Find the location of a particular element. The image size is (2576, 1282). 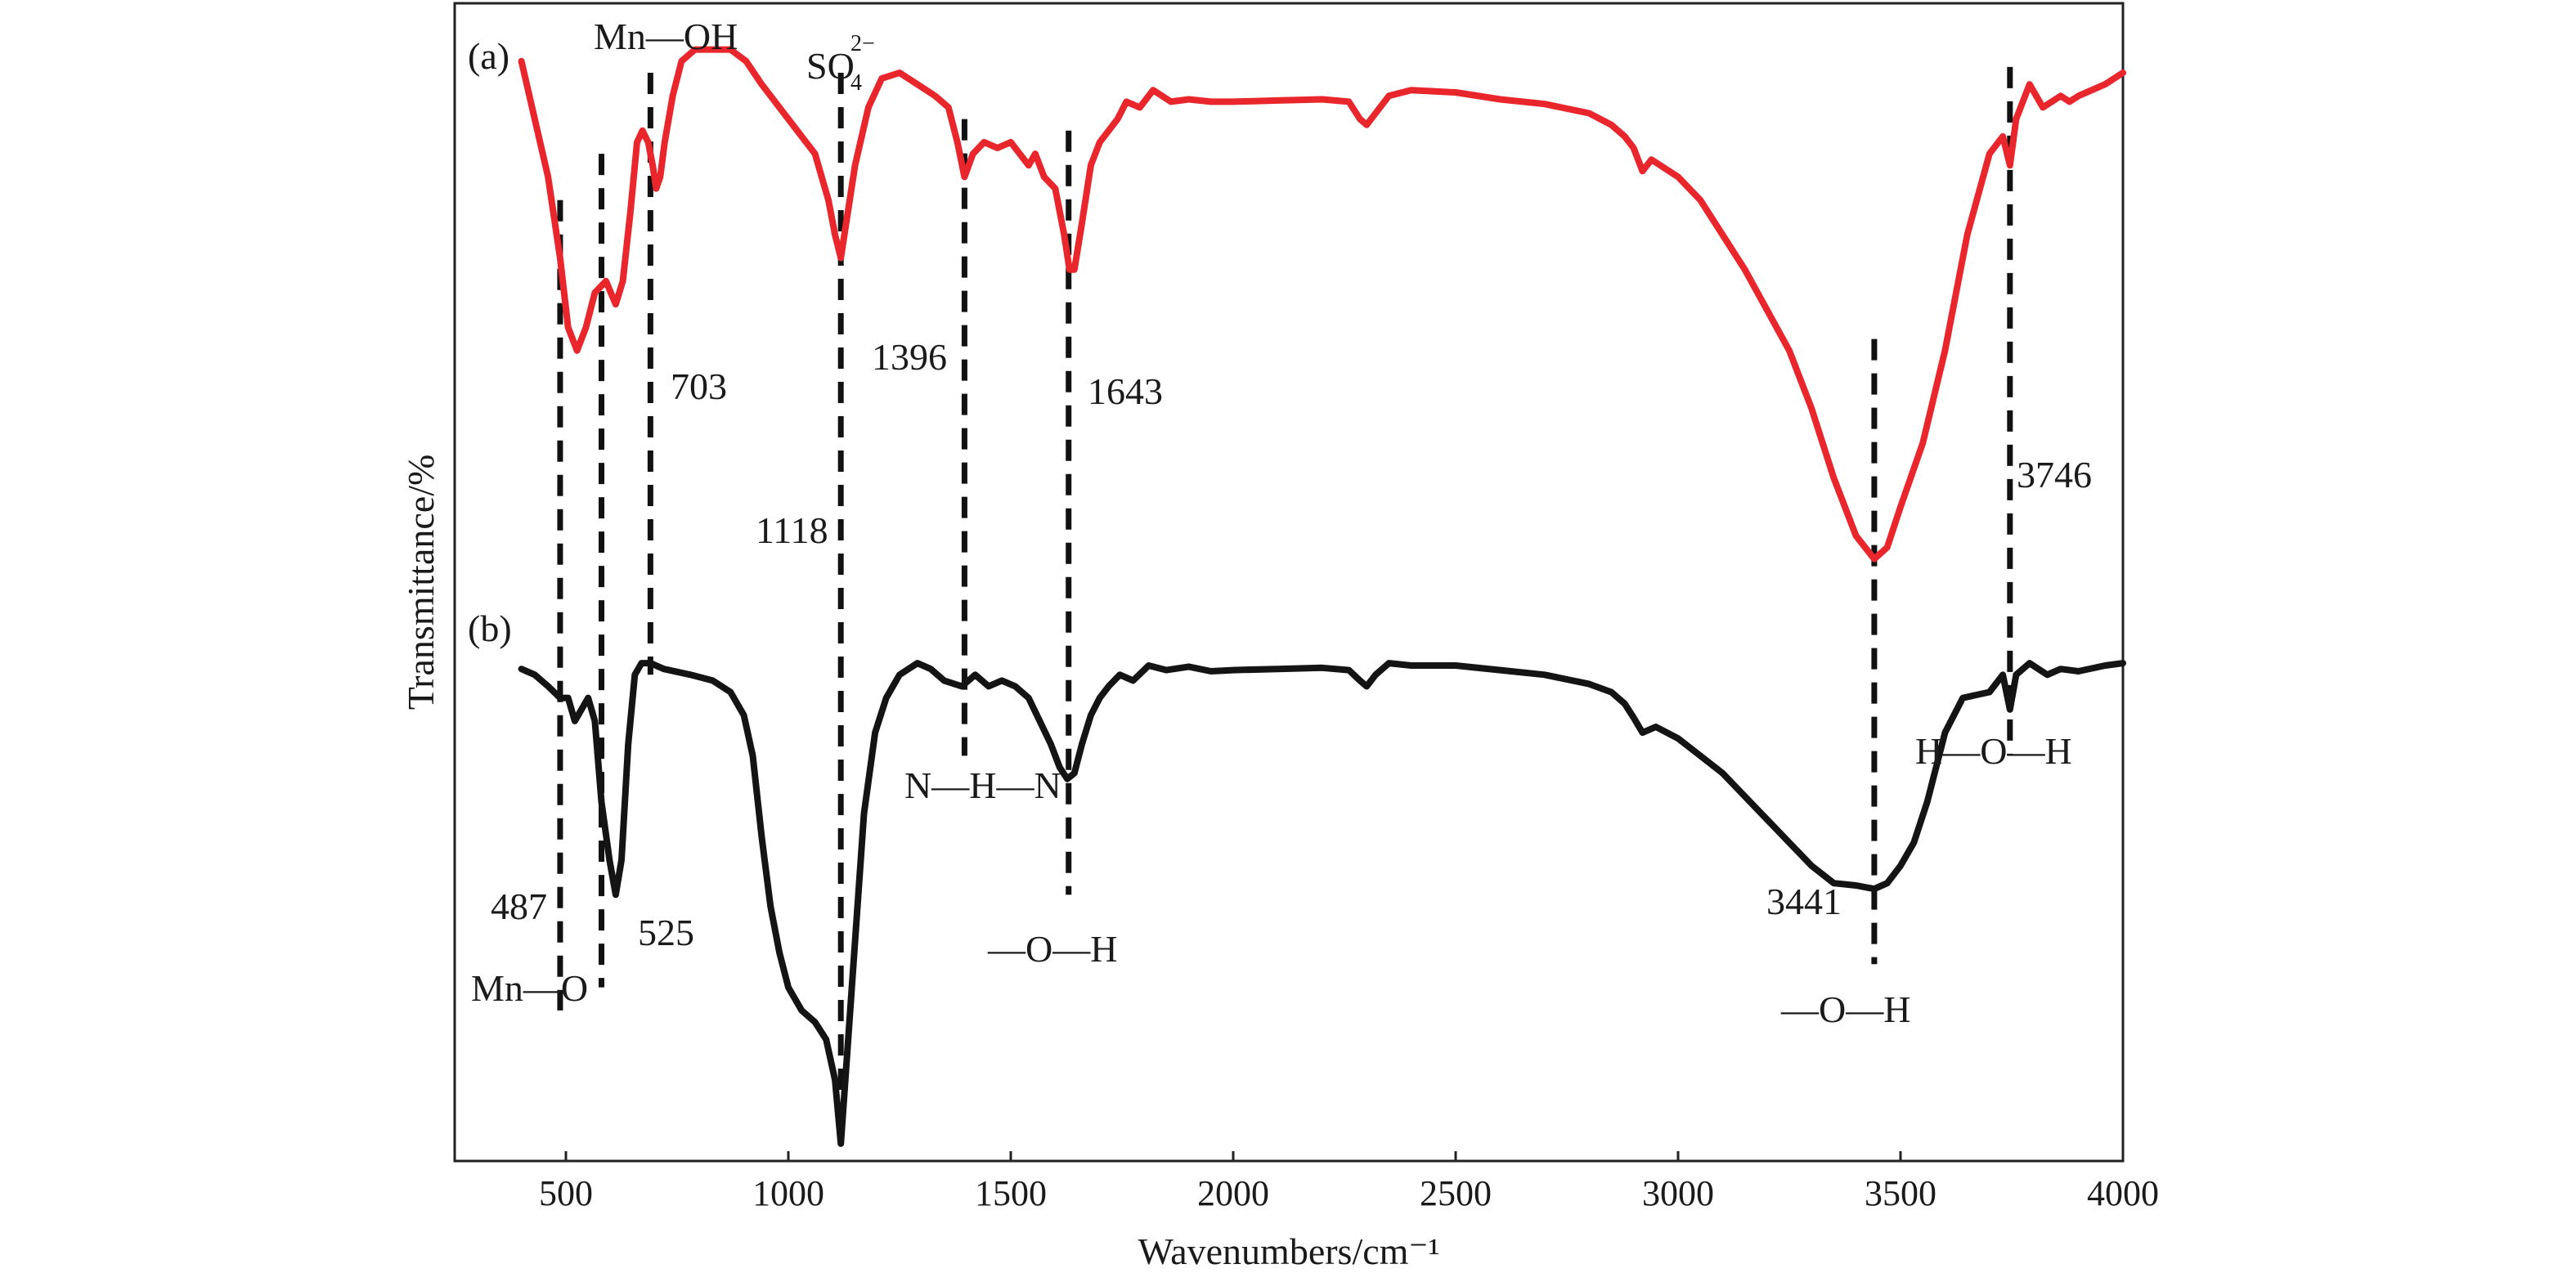

label-so4: SO 4 2− is located at coordinates (840, 63).